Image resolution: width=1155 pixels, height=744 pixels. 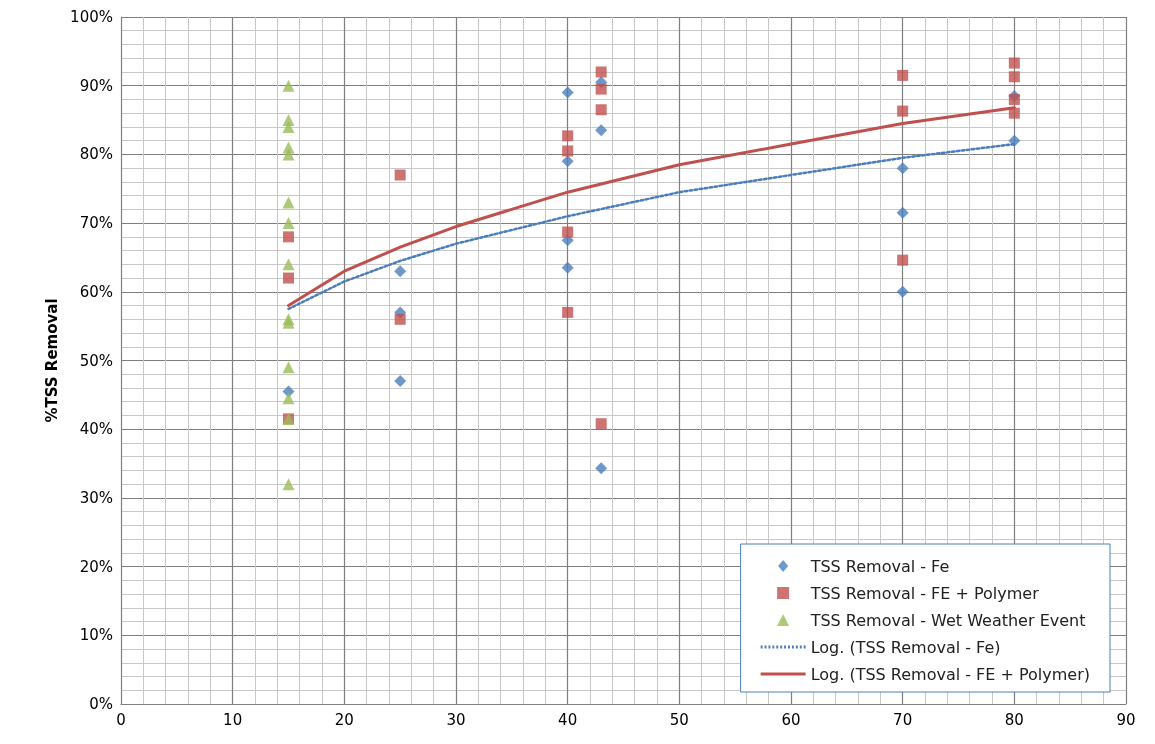 What do you see at coordinates (924, 593) in the screenshot?
I see `legend-label: TSS Removal - FE + Polymer` at bounding box center [924, 593].